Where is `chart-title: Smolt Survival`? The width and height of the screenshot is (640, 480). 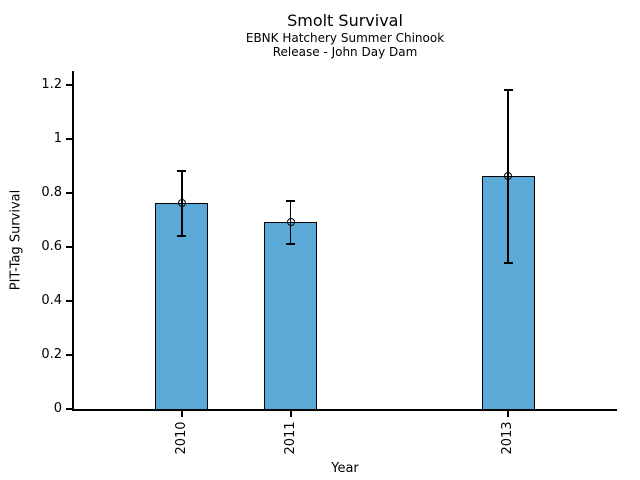 chart-title: Smolt Survival is located at coordinates (345, 20).